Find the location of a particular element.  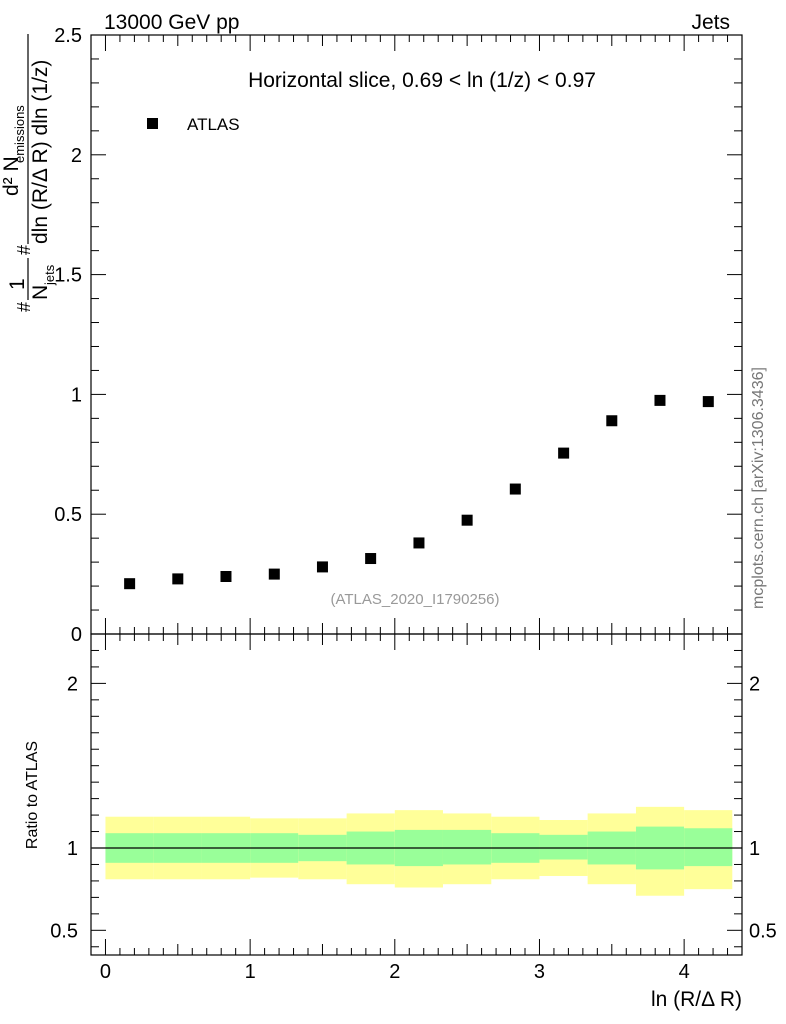

x-tick-label: 1 is located at coordinates (250, 972).